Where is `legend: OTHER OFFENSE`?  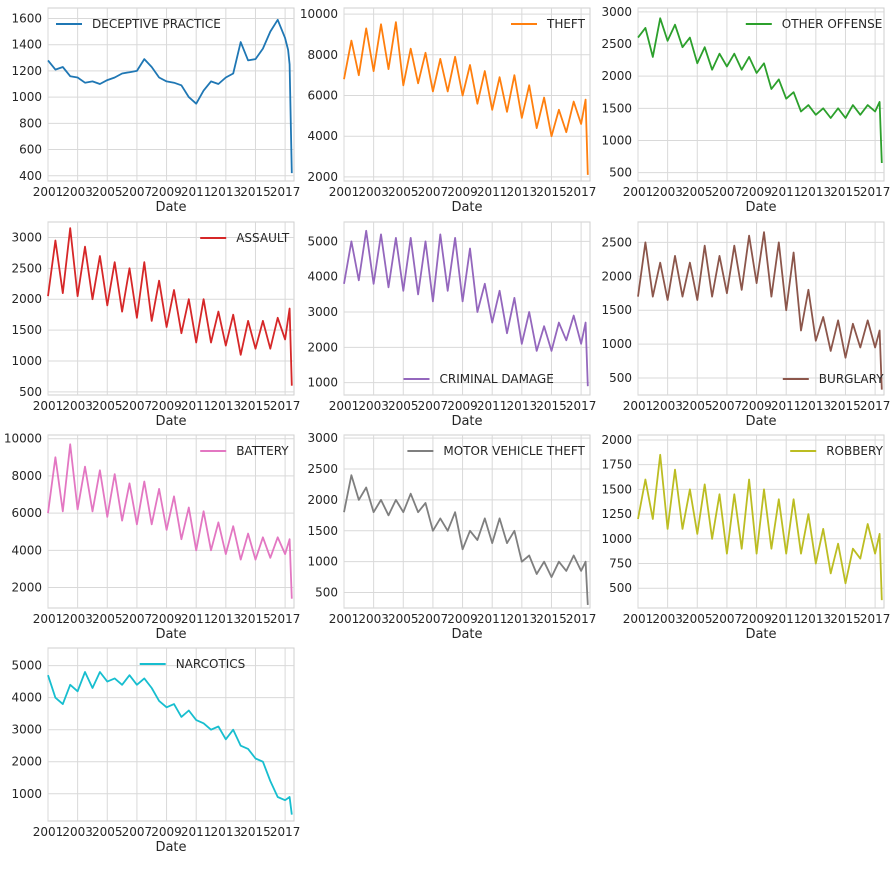
legend: OTHER OFFENSE is located at coordinates (814, 24).